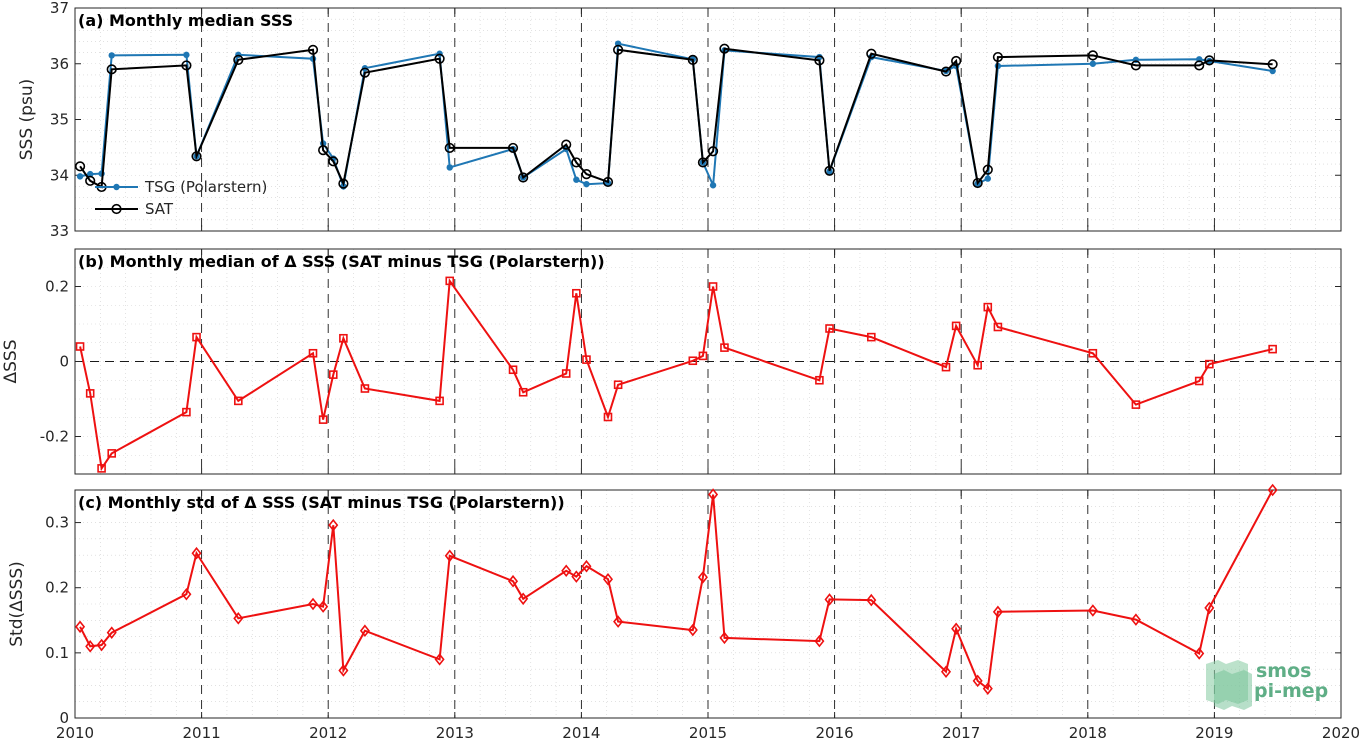 The image size is (1364, 745). What do you see at coordinates (1291, 691) in the screenshot?
I see `logo-text-line2: pi-mep` at bounding box center [1291, 691].